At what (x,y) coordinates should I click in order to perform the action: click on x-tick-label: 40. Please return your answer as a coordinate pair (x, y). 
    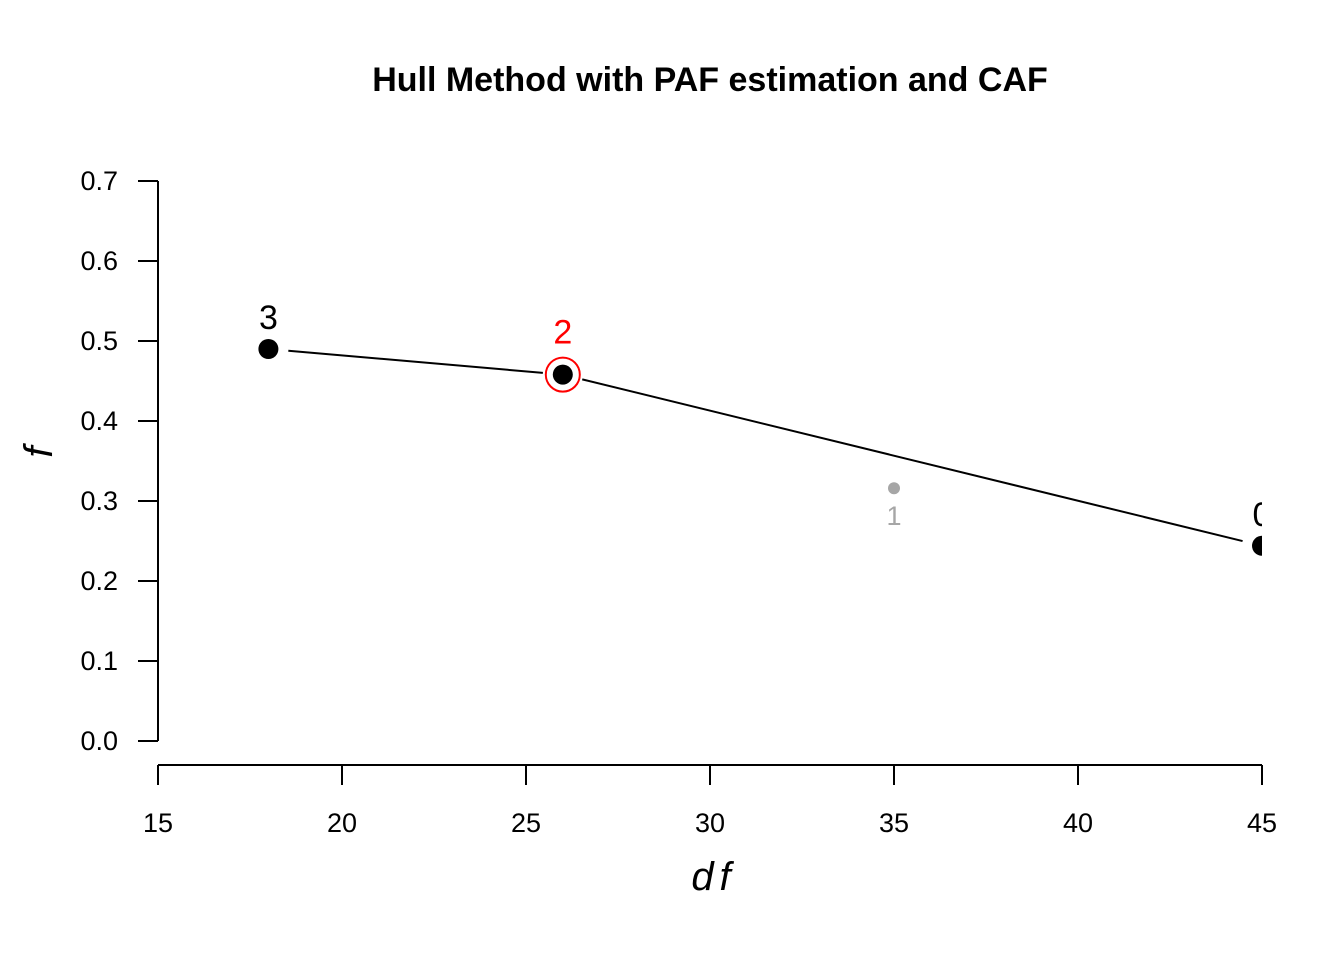
    Looking at the image, I should click on (1078, 823).